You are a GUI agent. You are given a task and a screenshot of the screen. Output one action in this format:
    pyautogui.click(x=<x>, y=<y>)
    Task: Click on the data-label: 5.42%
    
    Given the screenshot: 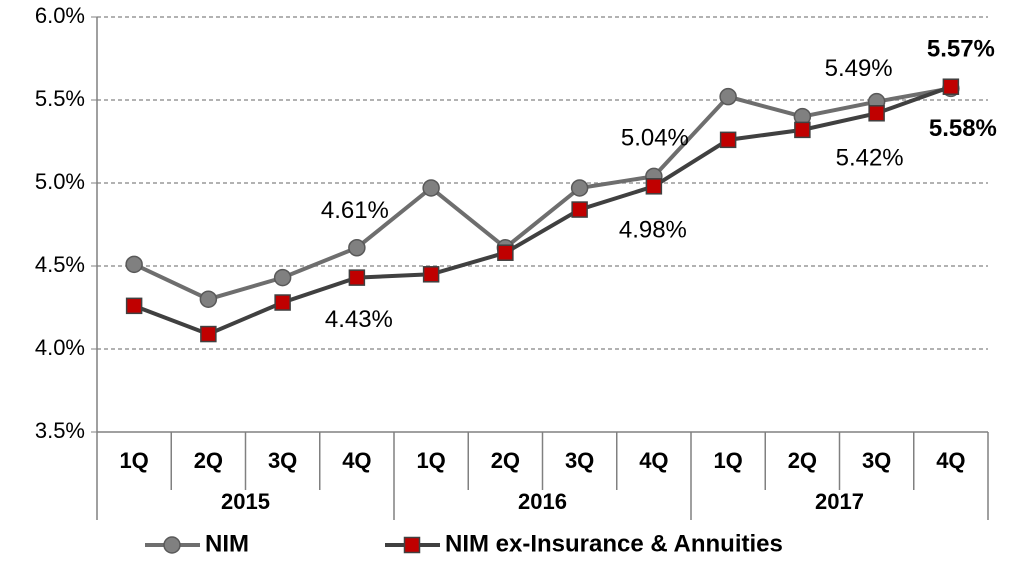 What is the action you would take?
    pyautogui.click(x=870, y=158)
    